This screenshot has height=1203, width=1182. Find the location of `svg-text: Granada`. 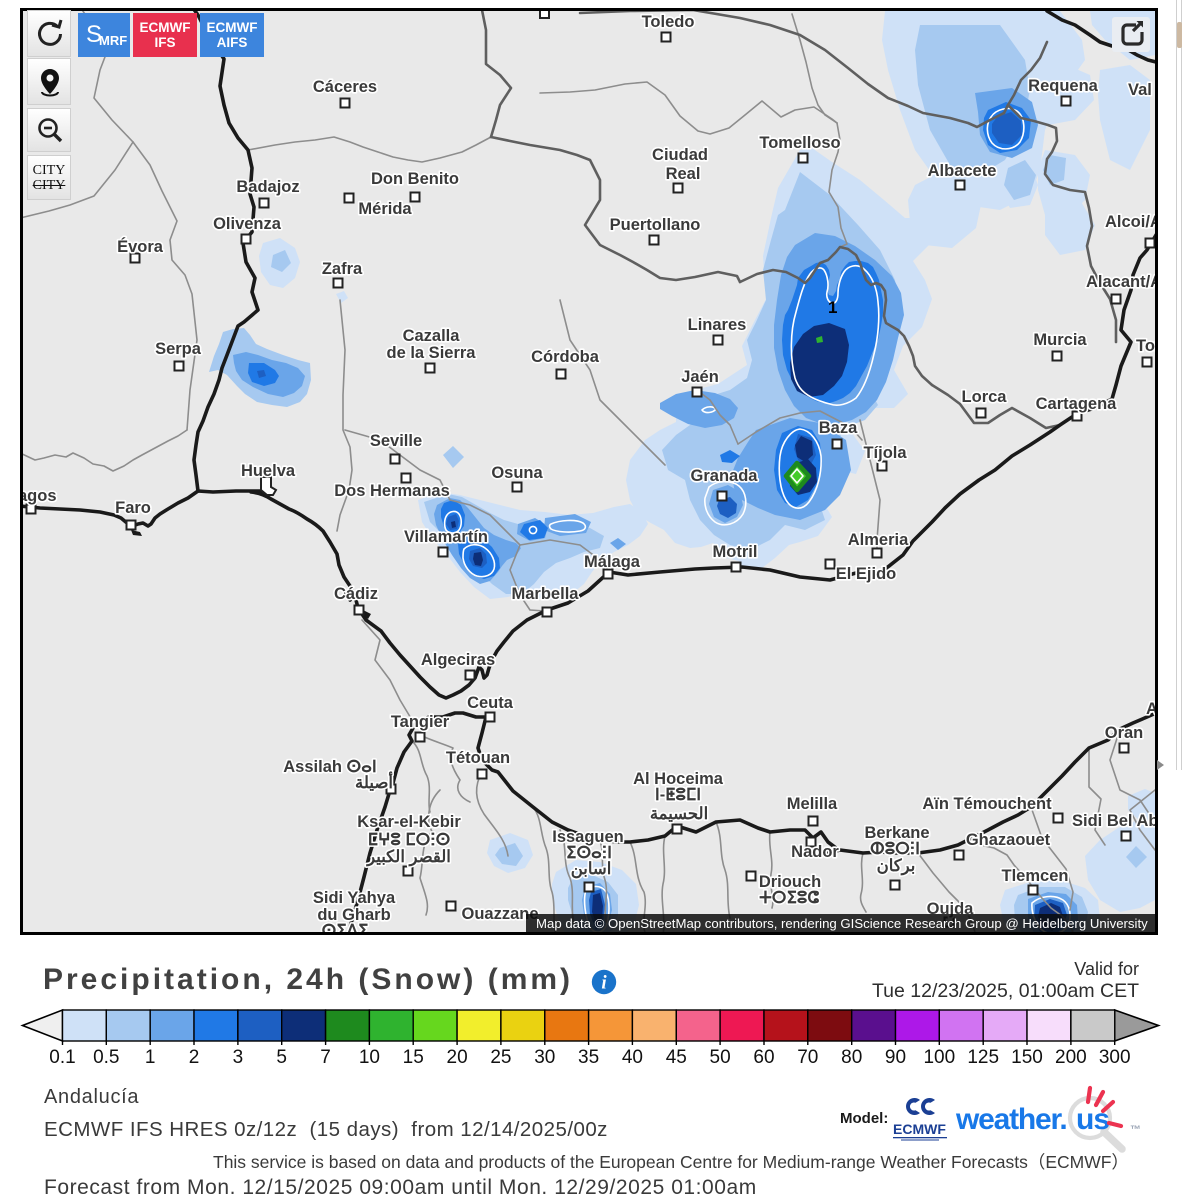

svg-text: Granada is located at coordinates (725, 476).